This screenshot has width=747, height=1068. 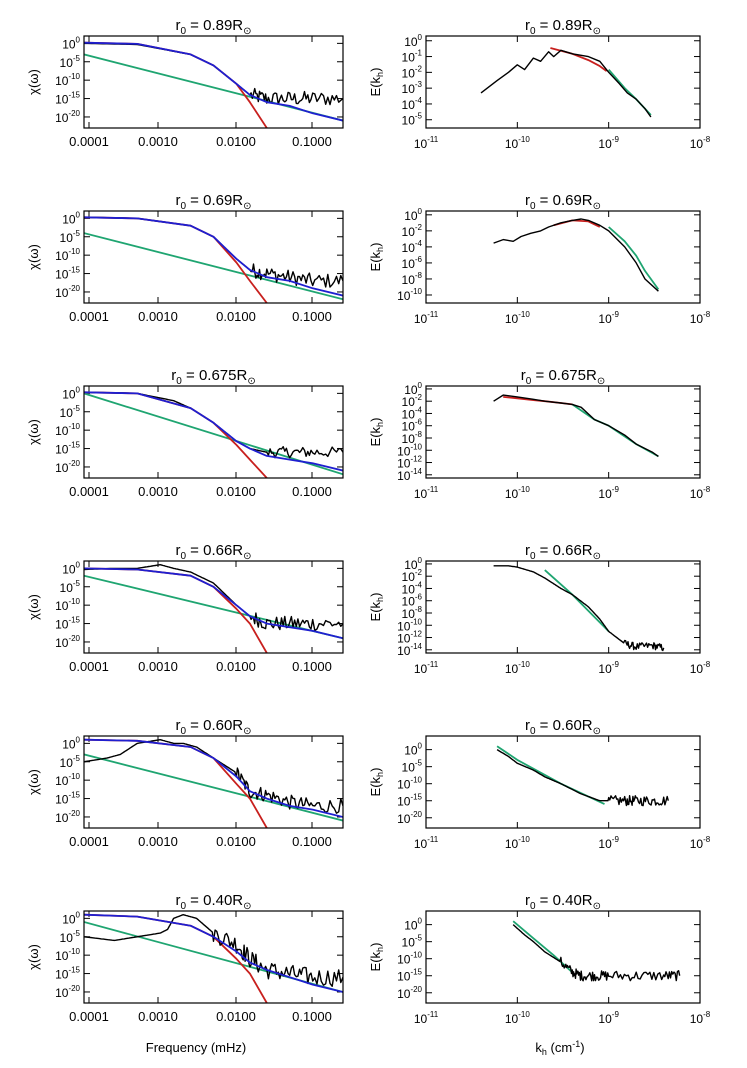 What do you see at coordinates (213, 787) in the screenshot?
I see `green-fit-line` at bounding box center [213, 787].